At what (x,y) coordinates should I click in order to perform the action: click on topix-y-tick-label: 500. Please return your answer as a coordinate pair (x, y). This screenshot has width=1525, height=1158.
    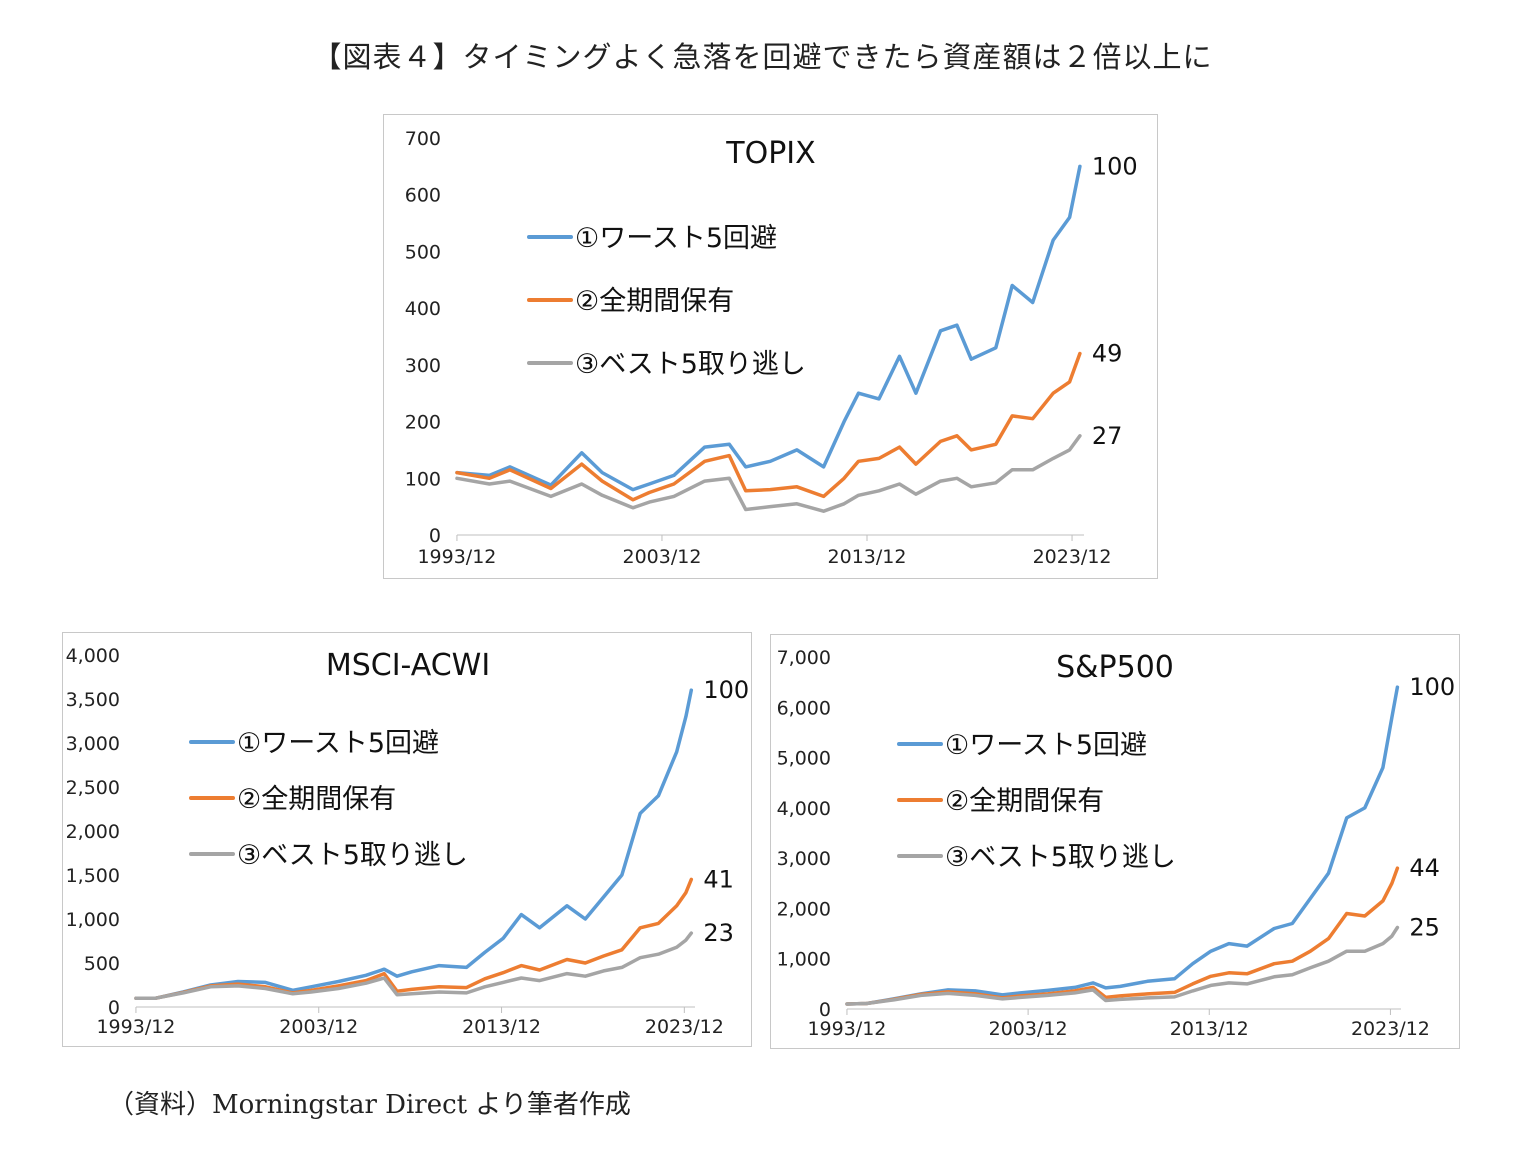
    Looking at the image, I should click on (423, 252).